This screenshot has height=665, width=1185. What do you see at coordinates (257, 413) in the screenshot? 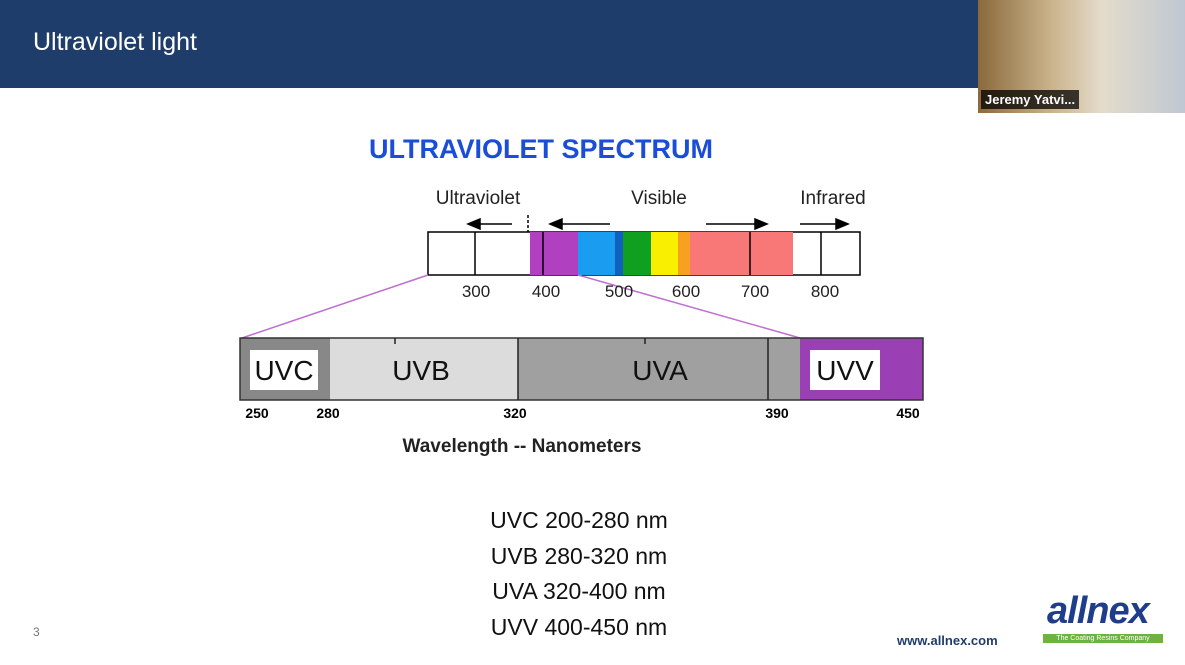
I see `band-tick: 250` at bounding box center [257, 413].